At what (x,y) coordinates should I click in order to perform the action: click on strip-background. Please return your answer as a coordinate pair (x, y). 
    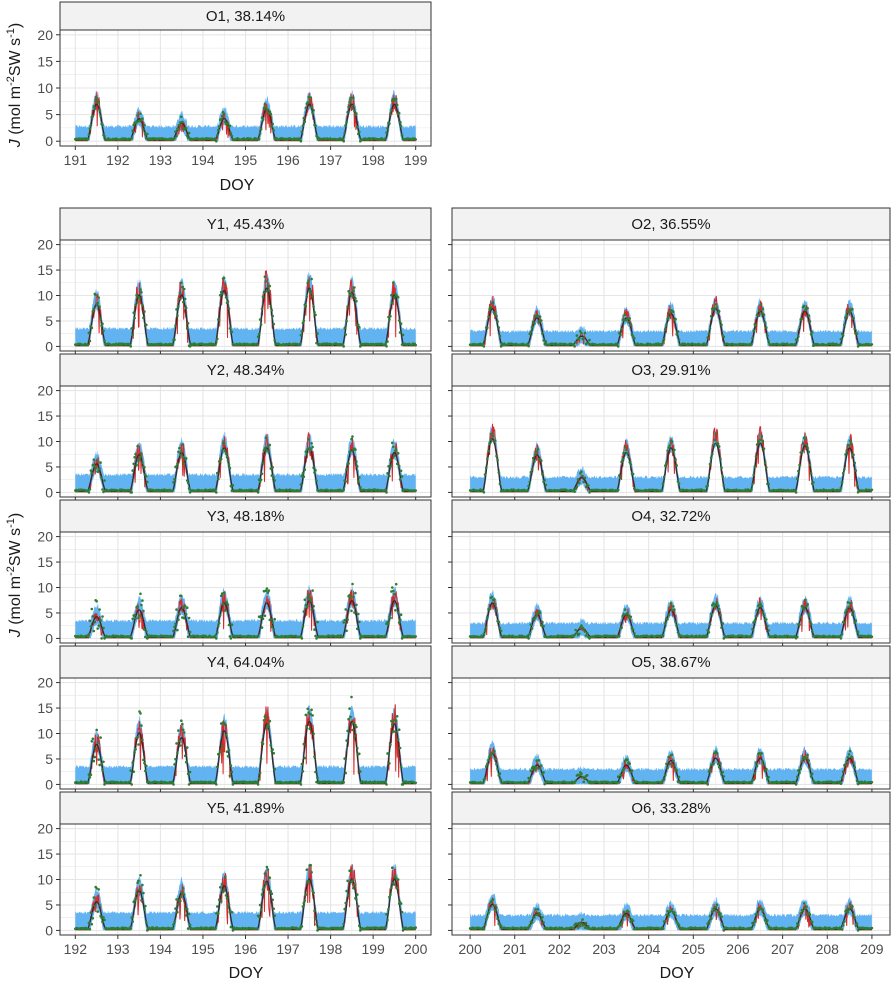
    Looking at the image, I should click on (245, 16).